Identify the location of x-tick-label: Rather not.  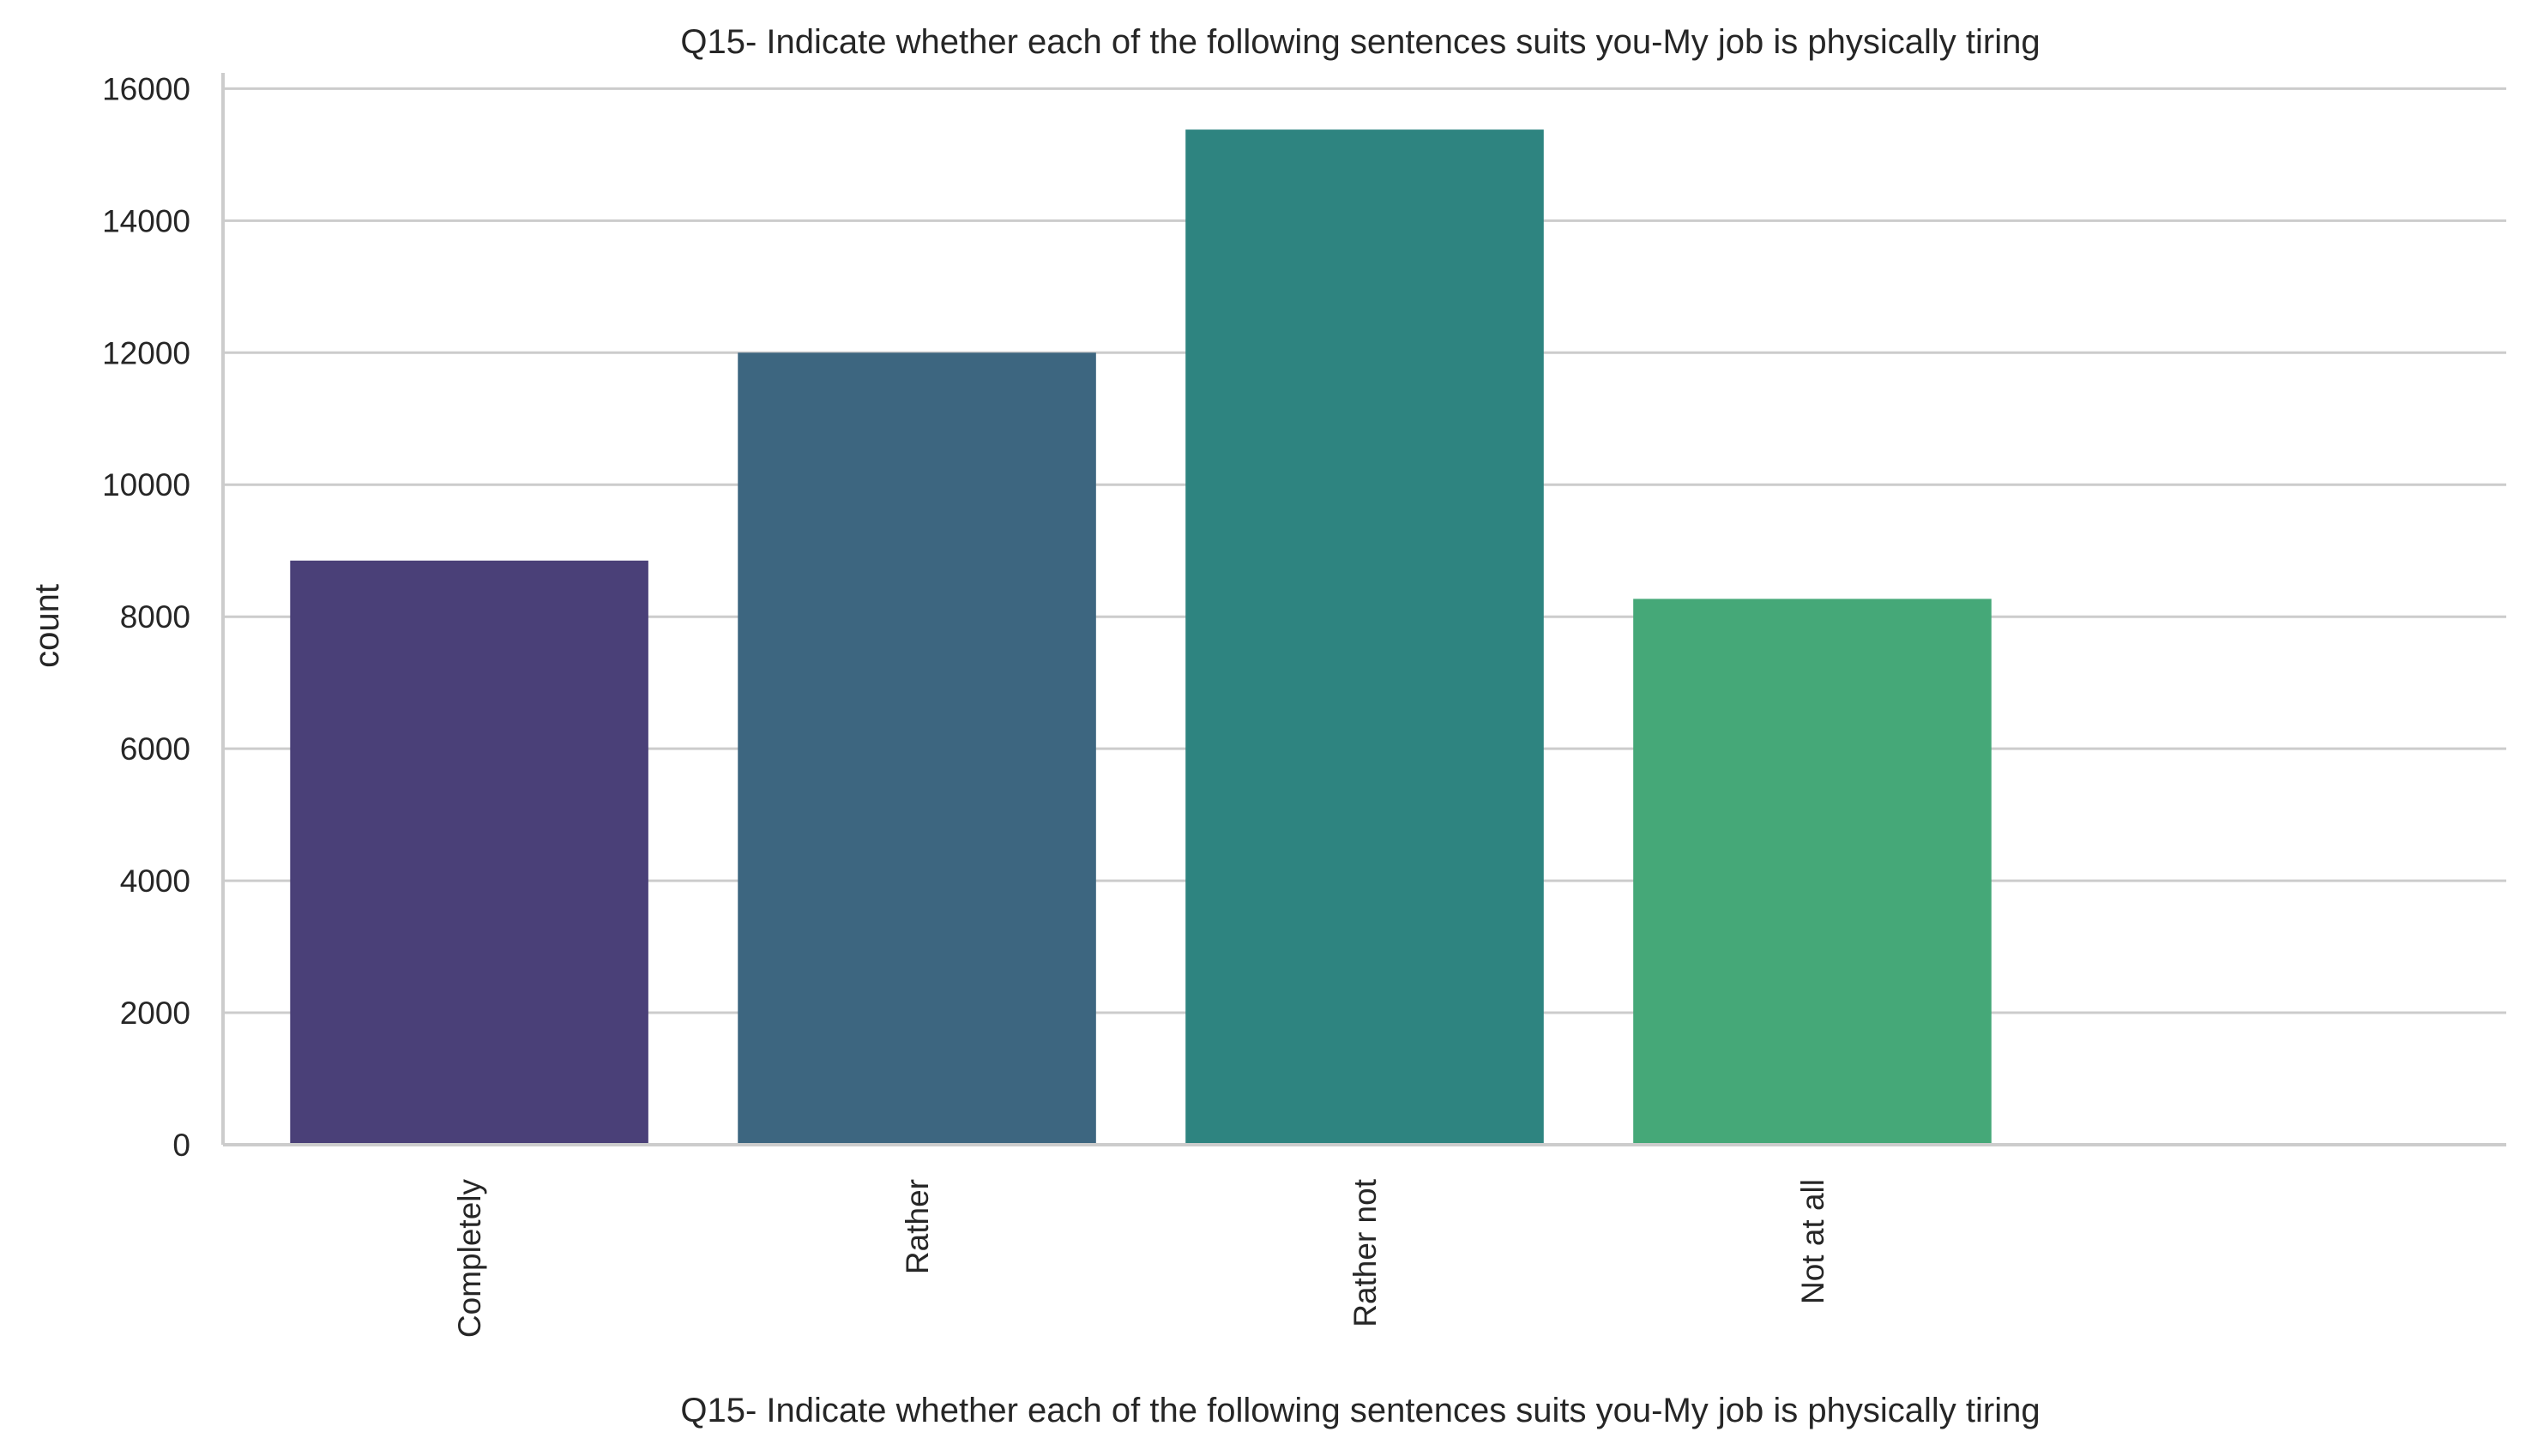
(1365, 1253).